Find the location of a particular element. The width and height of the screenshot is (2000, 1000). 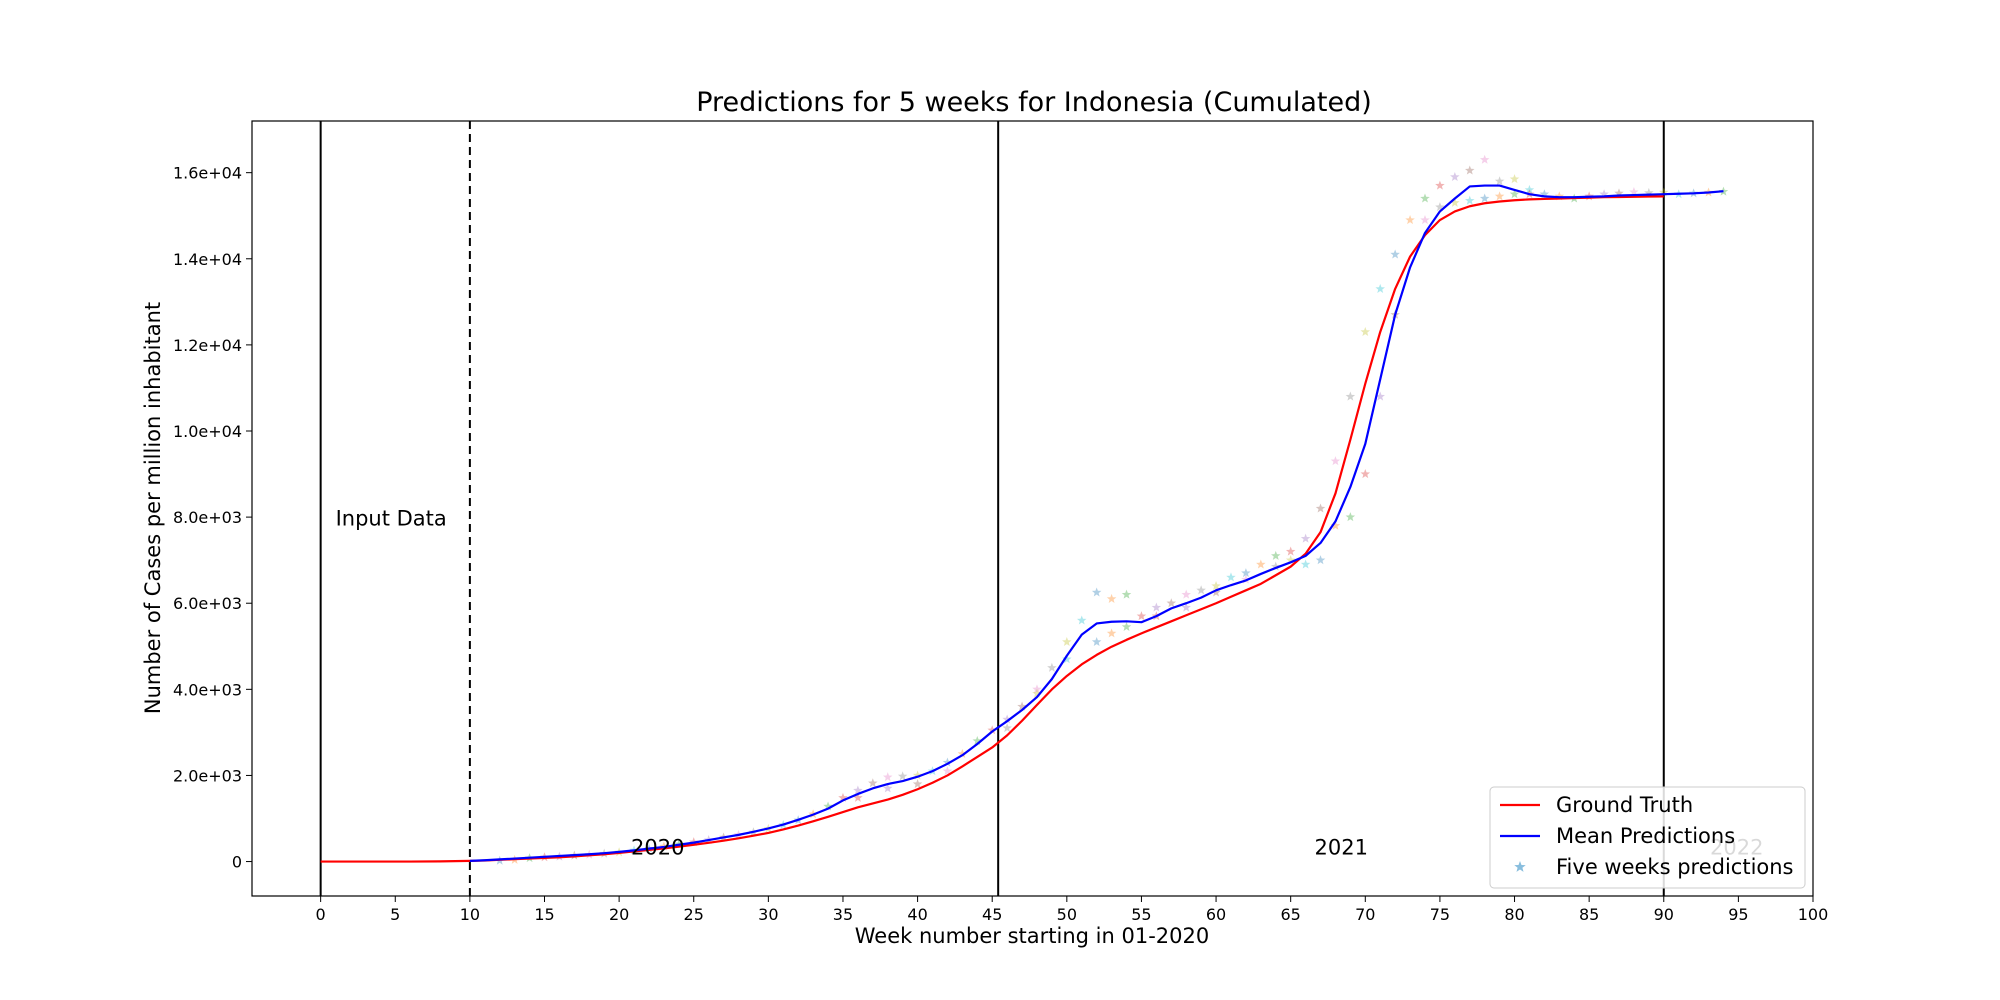

y-tick-label: 6.0e+03 is located at coordinates (207, 603).